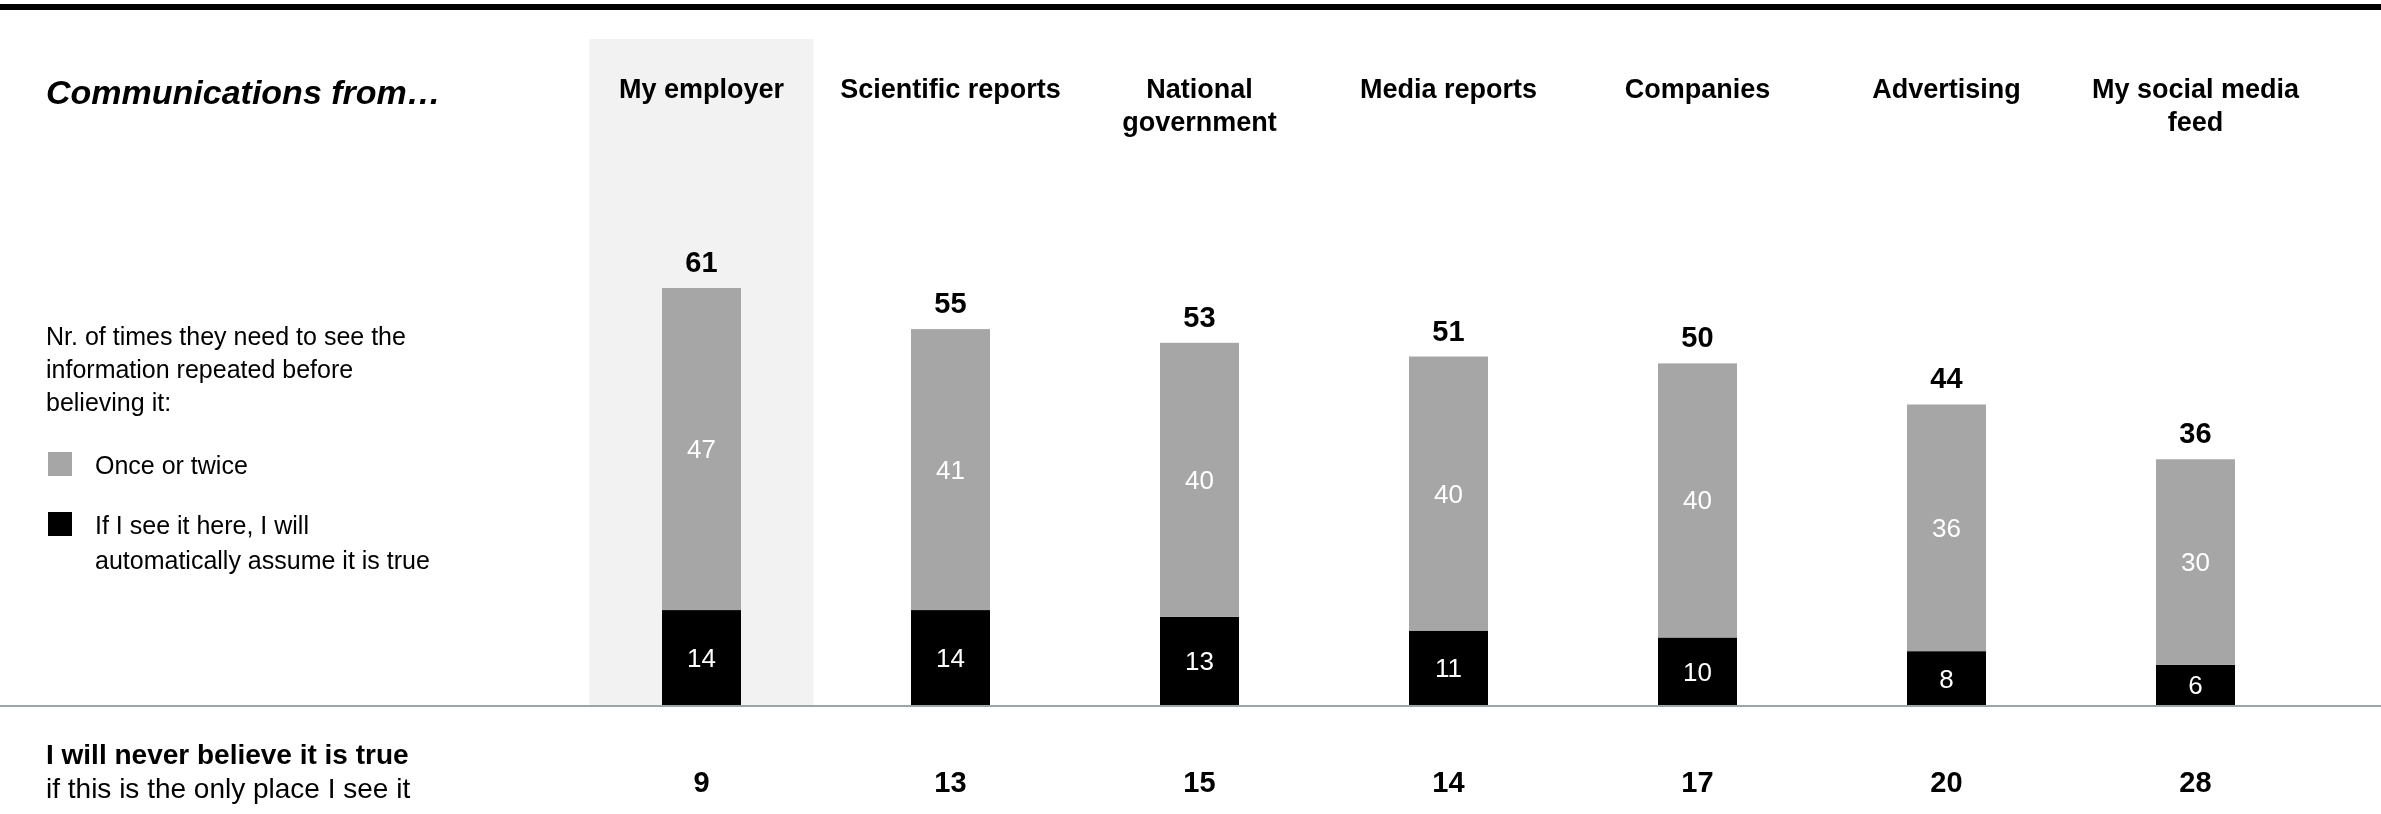 The width and height of the screenshot is (2381, 814). I want to click on data-label: 47, so click(701, 449).